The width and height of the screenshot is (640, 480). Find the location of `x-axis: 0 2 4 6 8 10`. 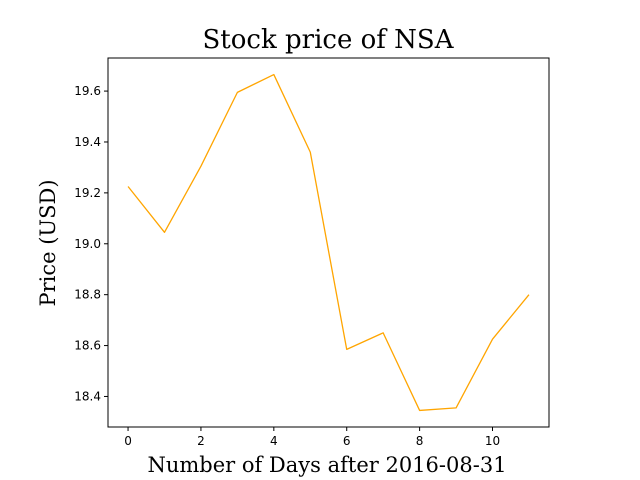

x-axis: 0 2 4 6 8 10 is located at coordinates (312, 437).